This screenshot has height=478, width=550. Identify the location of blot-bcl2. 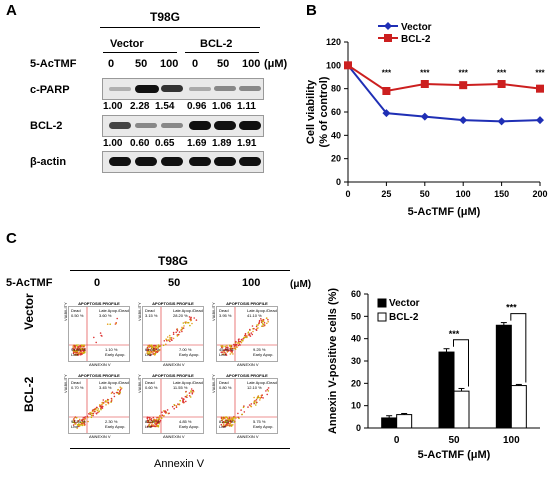
(183, 126).